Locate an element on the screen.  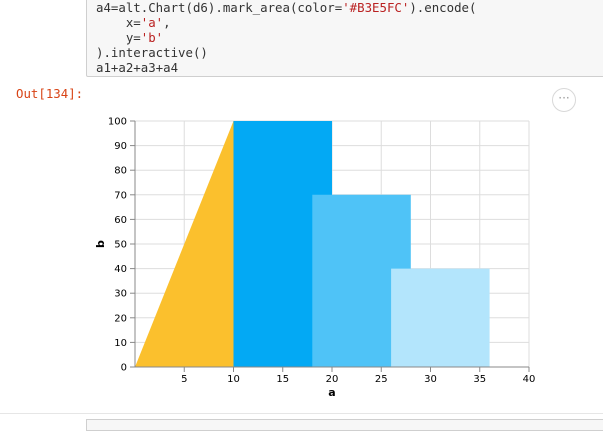
x-tick-label: 5 is located at coordinates (184, 379).